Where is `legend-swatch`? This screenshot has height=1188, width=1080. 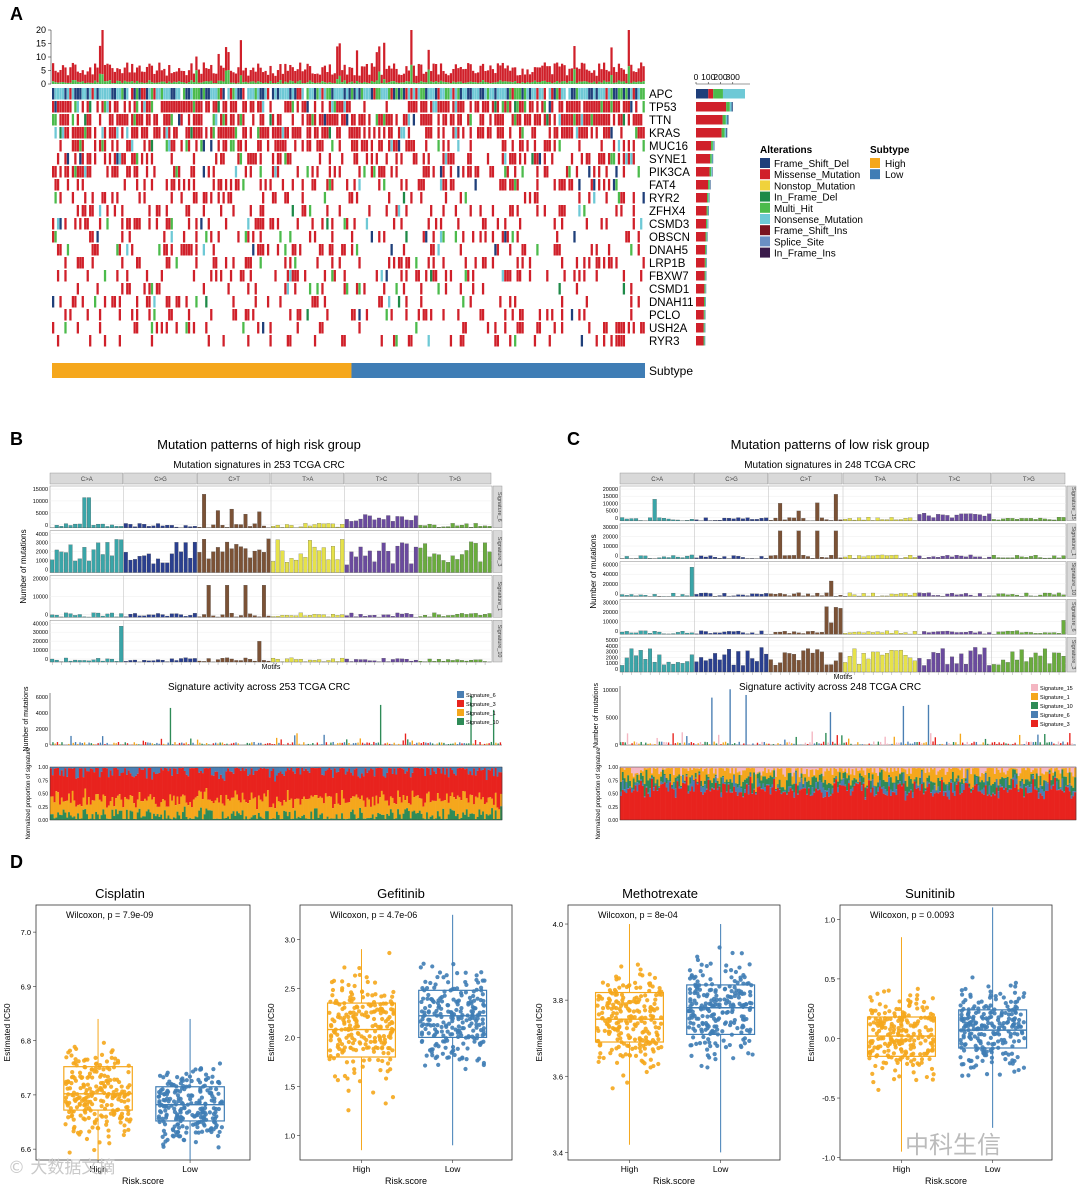 legend-swatch is located at coordinates (765, 196).